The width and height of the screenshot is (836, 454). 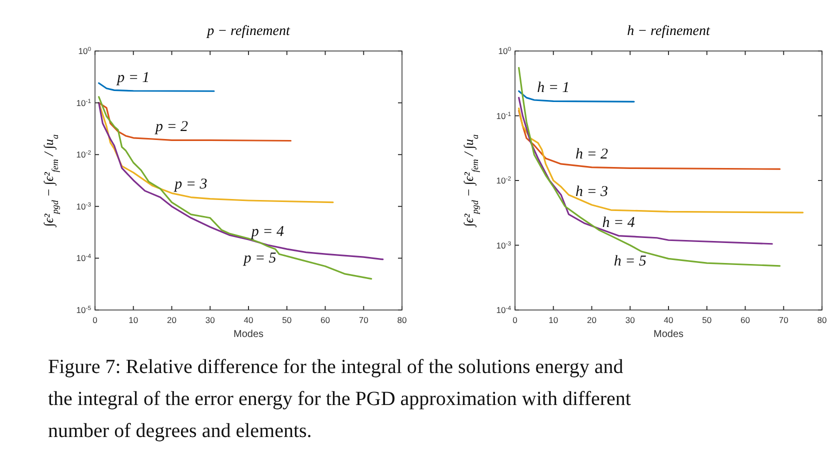 What do you see at coordinates (553, 88) in the screenshot?
I see `series-label: h = 1` at bounding box center [553, 88].